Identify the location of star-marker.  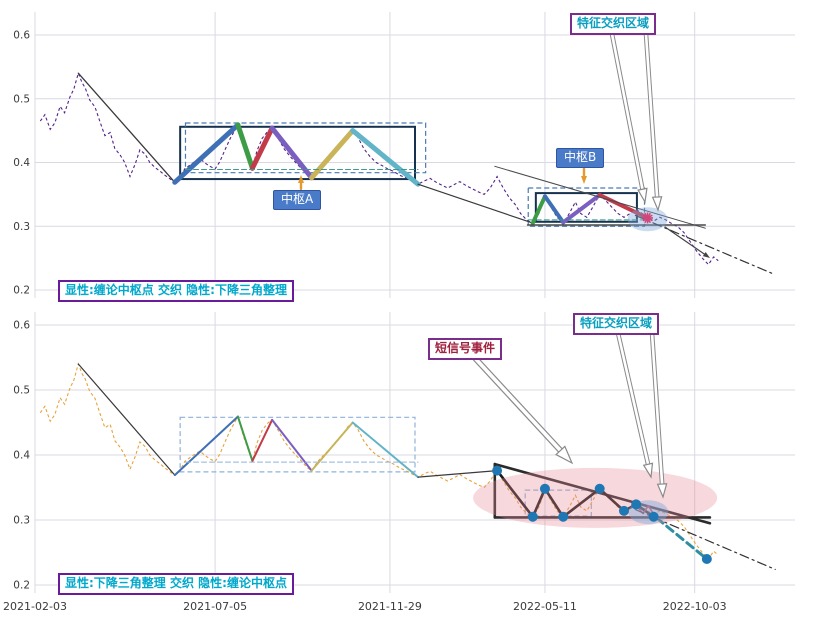
(647, 218).